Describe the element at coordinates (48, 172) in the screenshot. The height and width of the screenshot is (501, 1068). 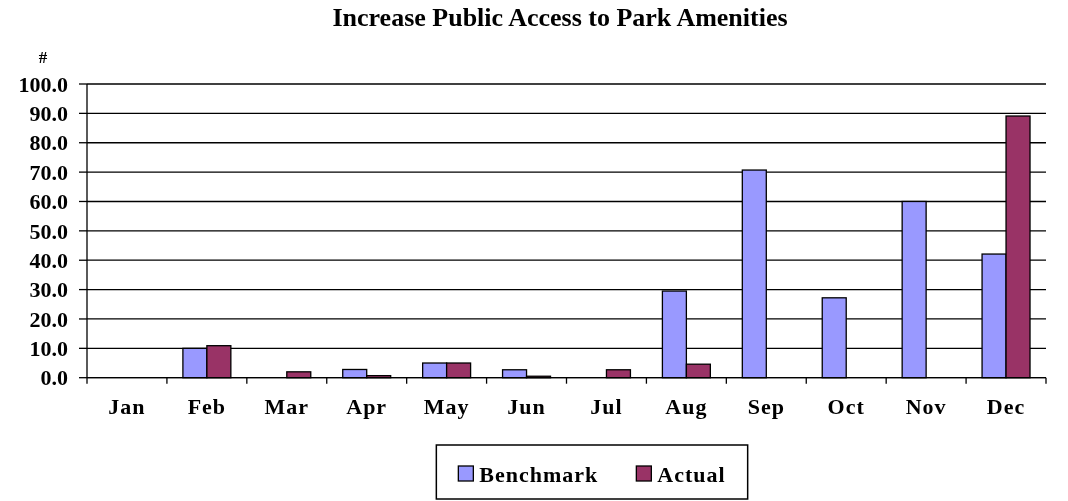
I see `y-tick-label: 70.0` at that location.